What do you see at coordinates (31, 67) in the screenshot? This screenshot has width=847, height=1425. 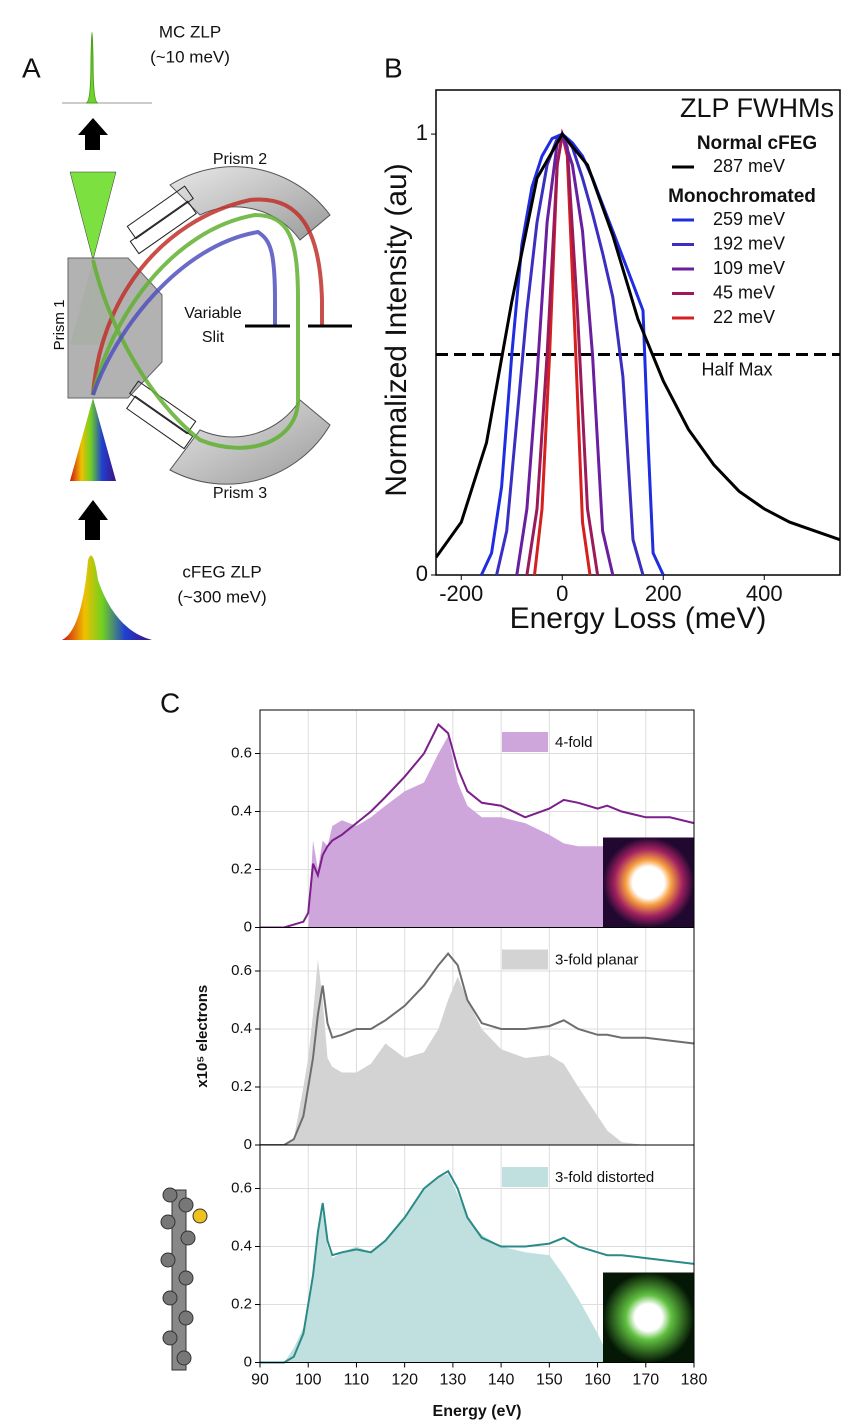 I see `panel-label: A` at bounding box center [31, 67].